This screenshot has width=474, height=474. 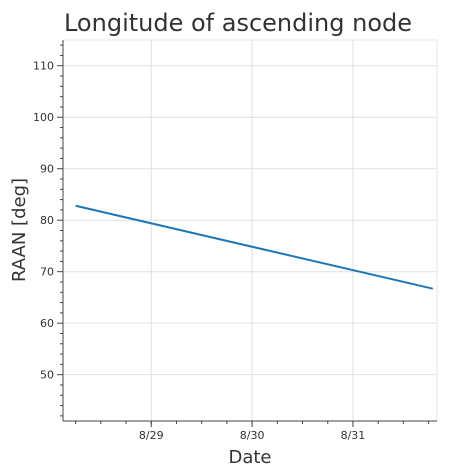 I want to click on y-tick-label: 80, so click(x=47, y=220).